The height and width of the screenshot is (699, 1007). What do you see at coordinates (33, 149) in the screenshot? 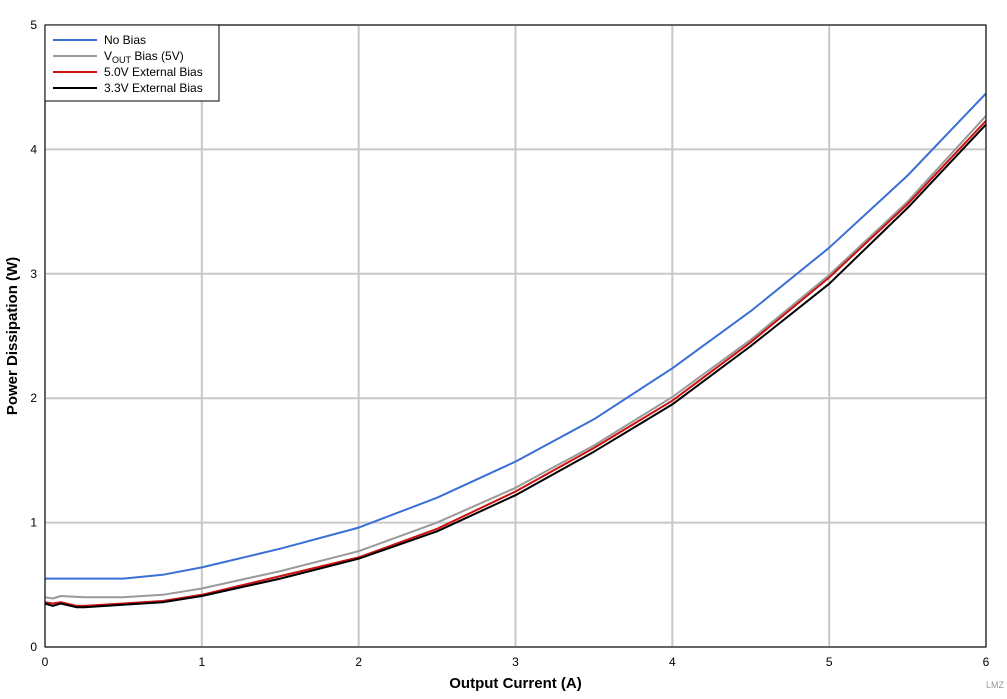
I see `y-tick-label: 4` at bounding box center [33, 149].